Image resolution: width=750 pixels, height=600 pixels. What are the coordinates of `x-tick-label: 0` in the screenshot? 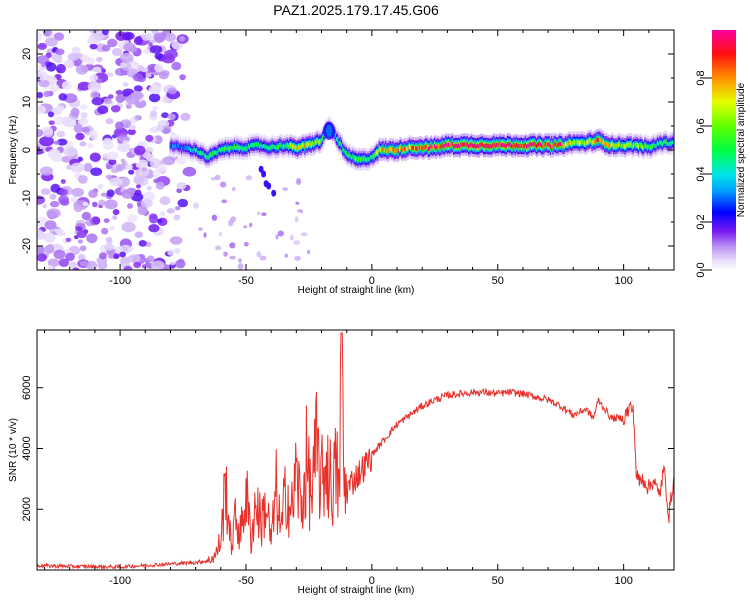 It's located at (372, 281).